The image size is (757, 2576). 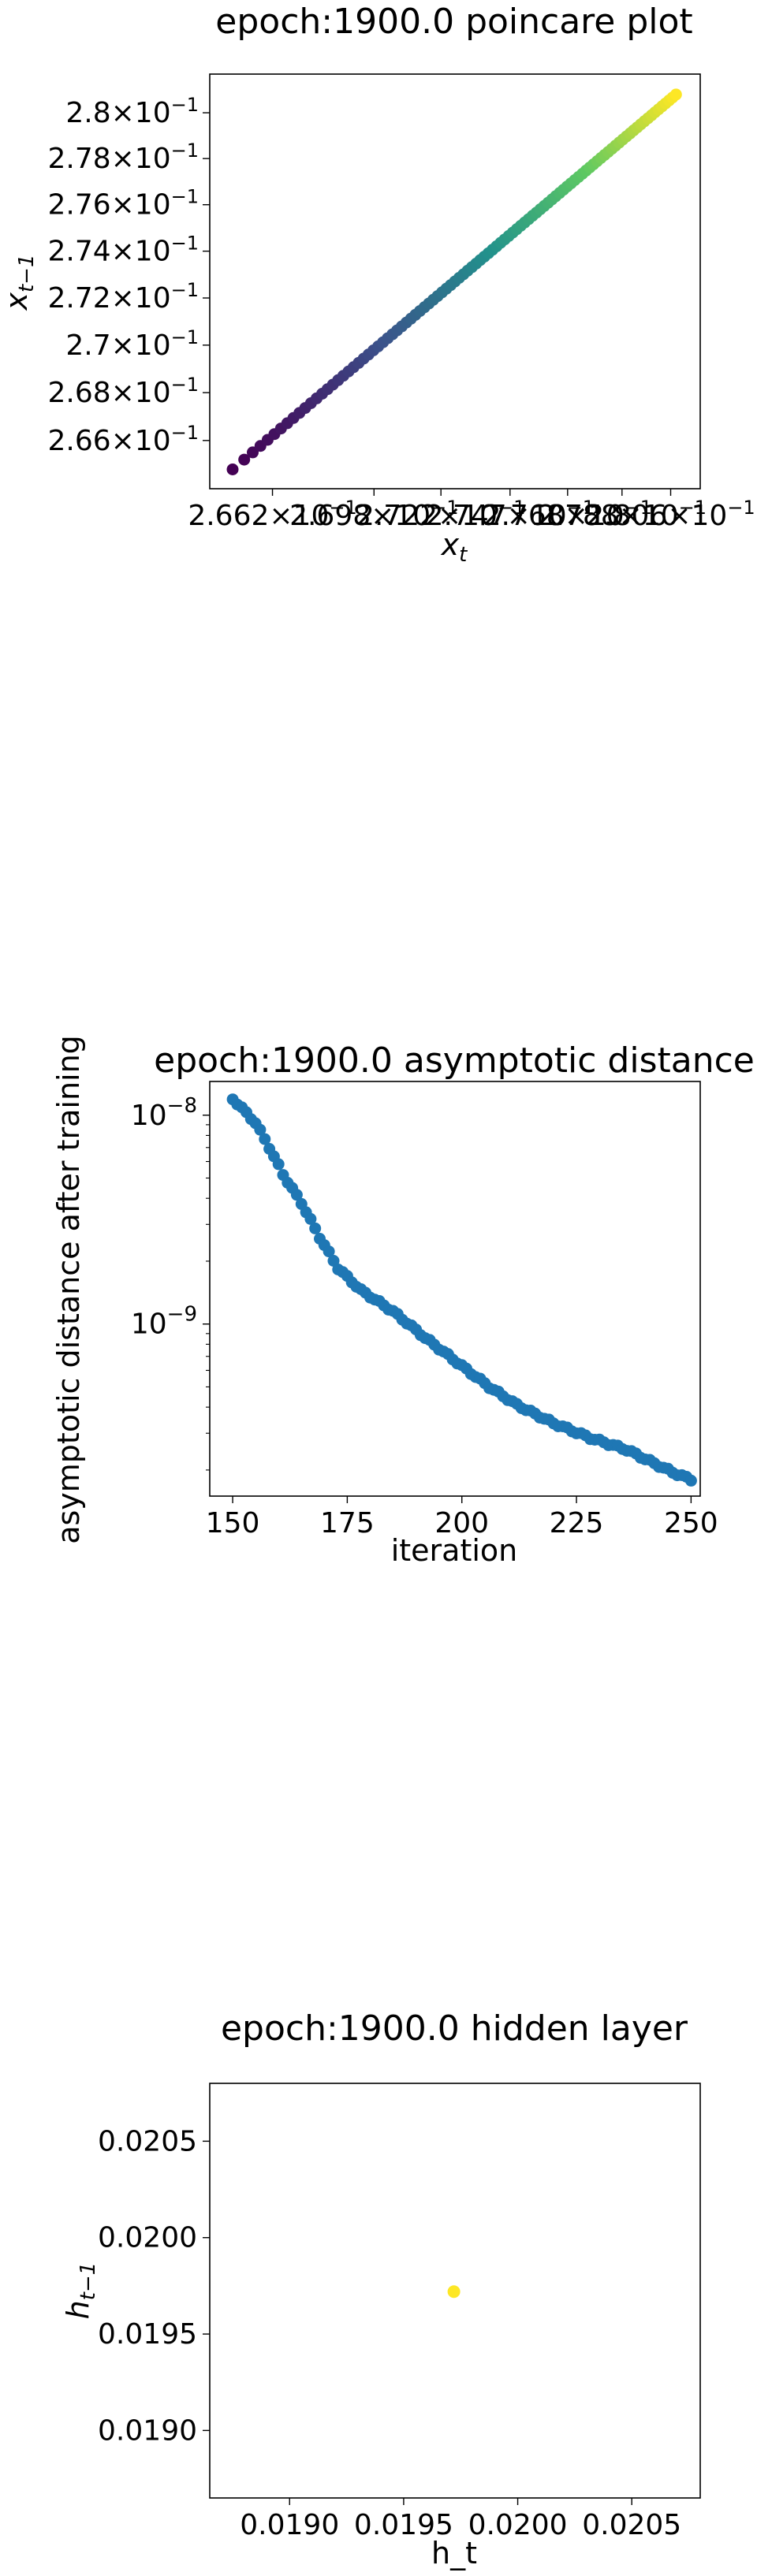 I want to click on poincare-x-tick-label: 2.698×10⁻¹, so click(x=373, y=514).